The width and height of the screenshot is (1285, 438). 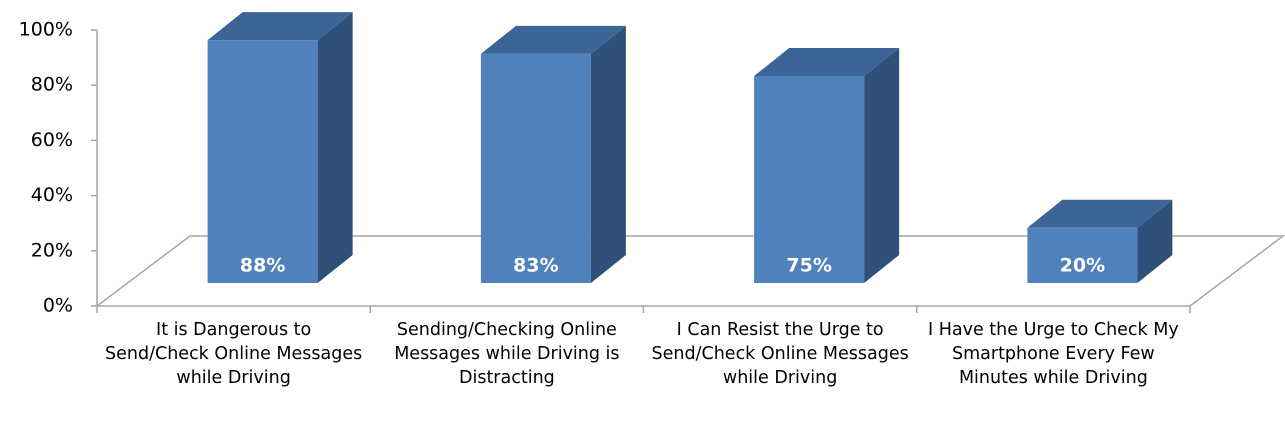 I want to click on y-tick-label: 0%, so click(x=58, y=306).